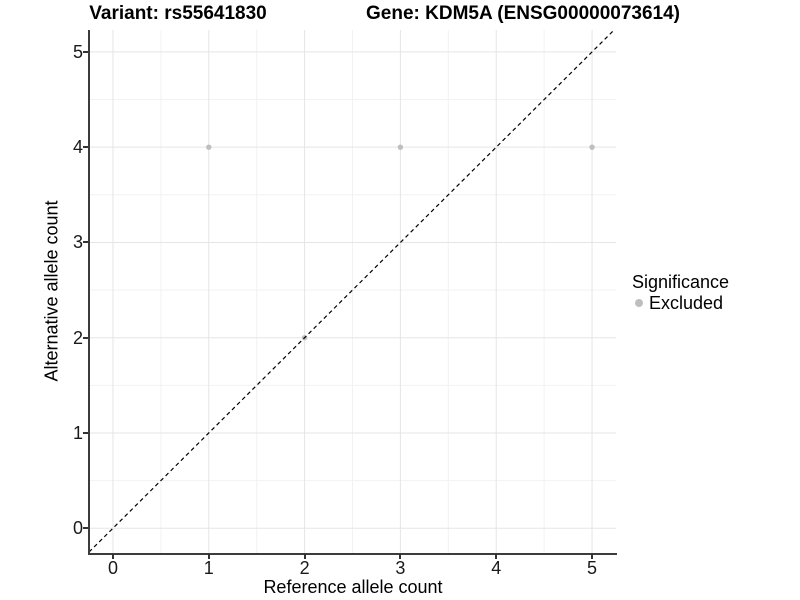  Describe the element at coordinates (681, 282) in the screenshot. I see `legend-title: Significance` at that location.